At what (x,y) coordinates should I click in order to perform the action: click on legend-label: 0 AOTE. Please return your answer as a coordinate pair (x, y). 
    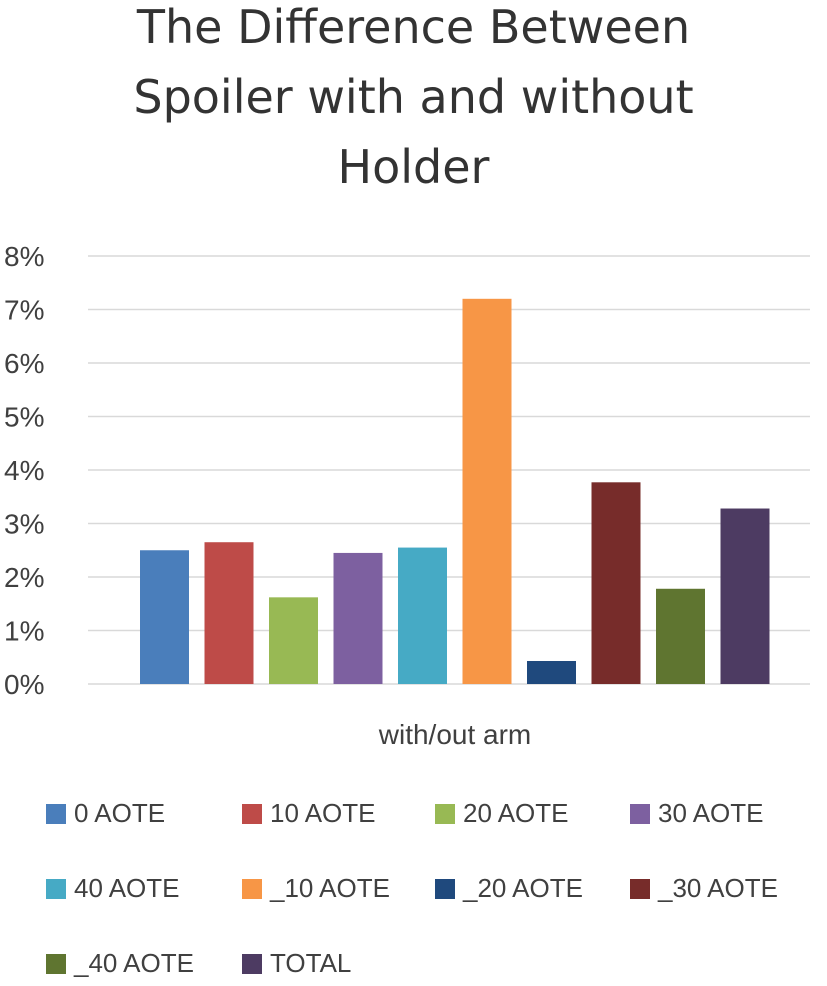
    Looking at the image, I should click on (120, 813).